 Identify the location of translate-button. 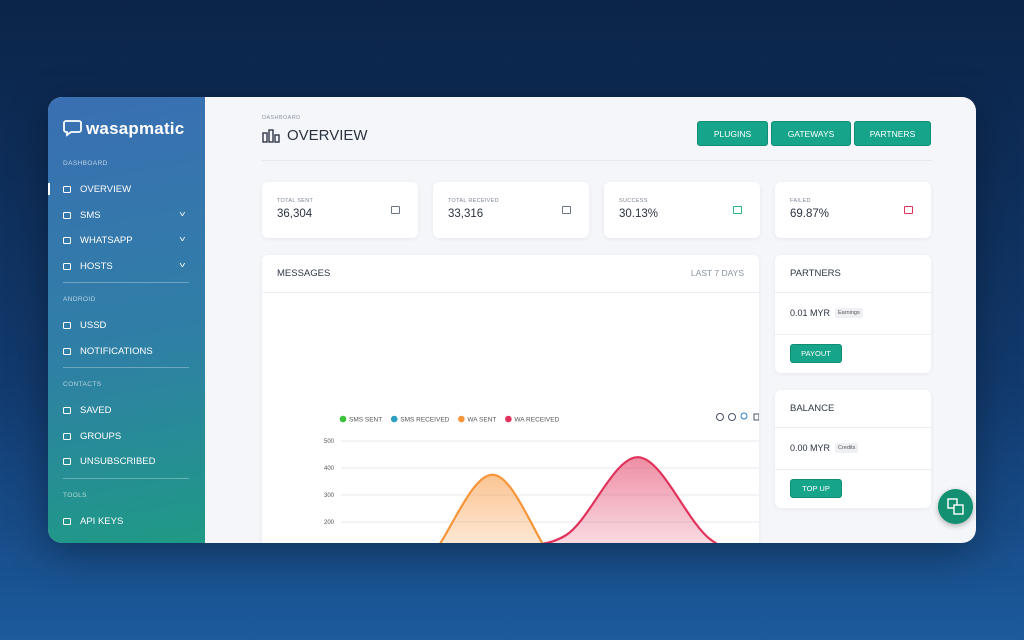
(955, 506).